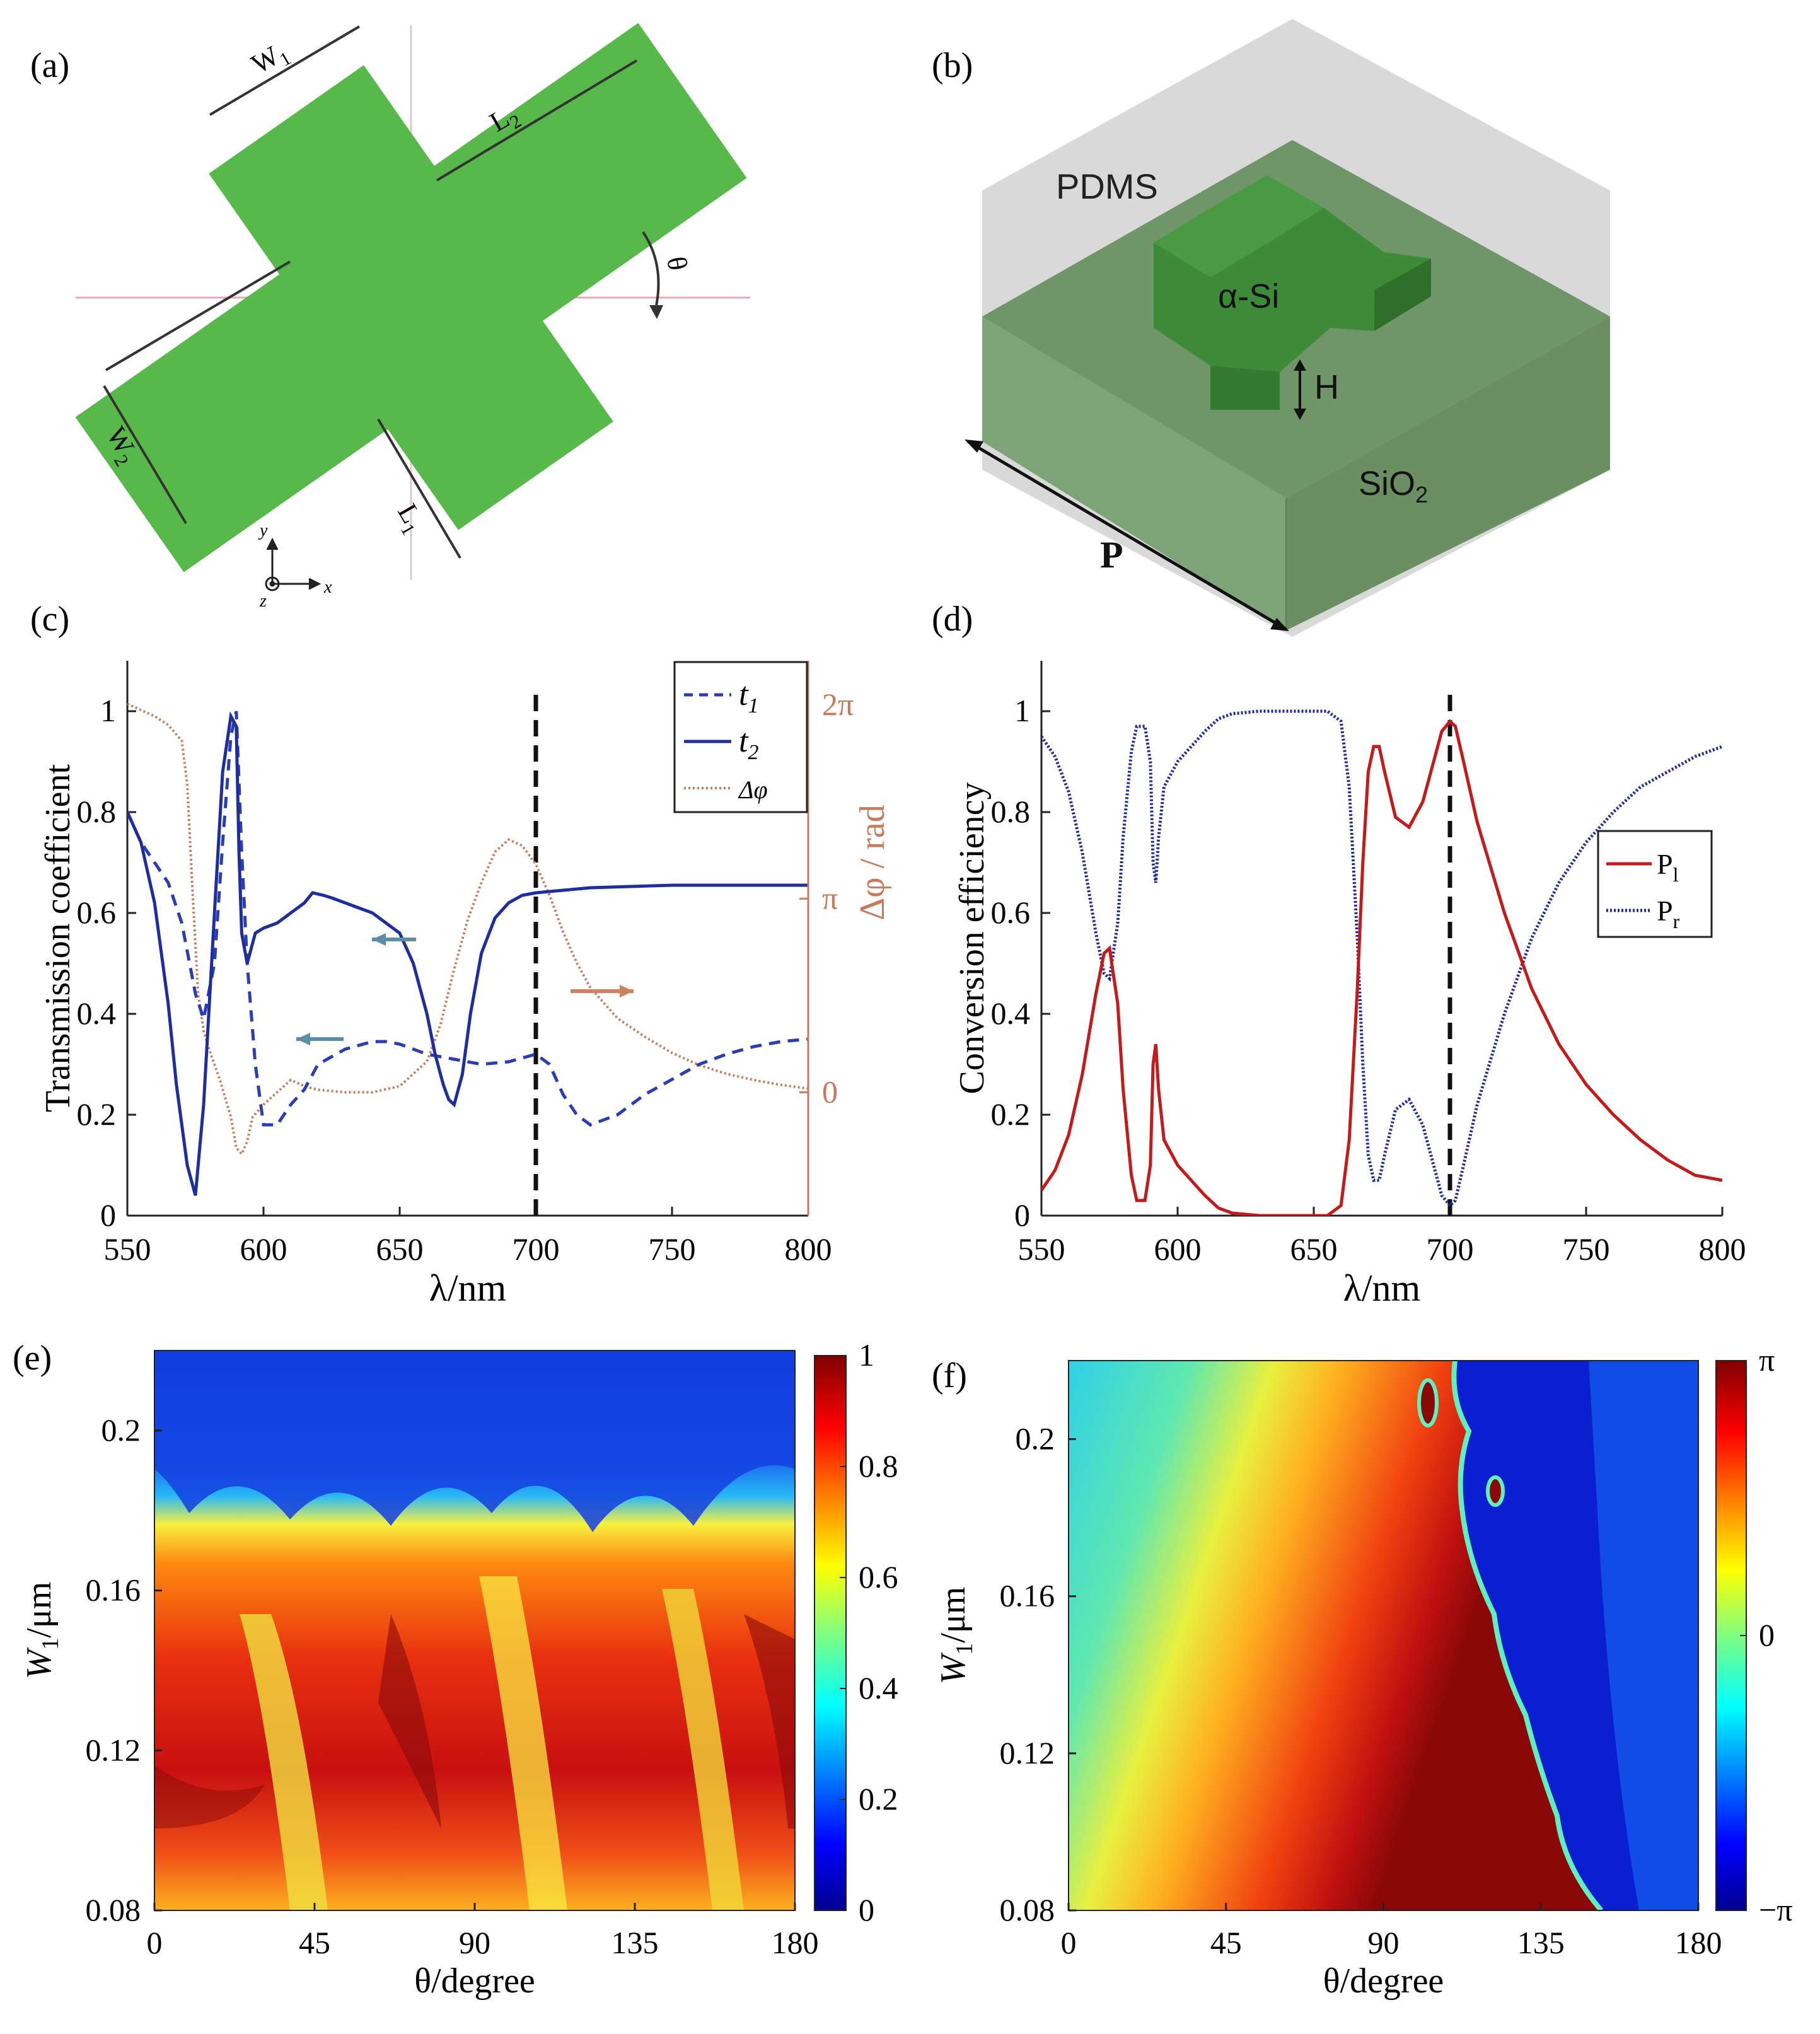 The width and height of the screenshot is (1820, 2034). What do you see at coordinates (740, 737) in the screenshot?
I see `legend: t1 t2 Δφ` at bounding box center [740, 737].